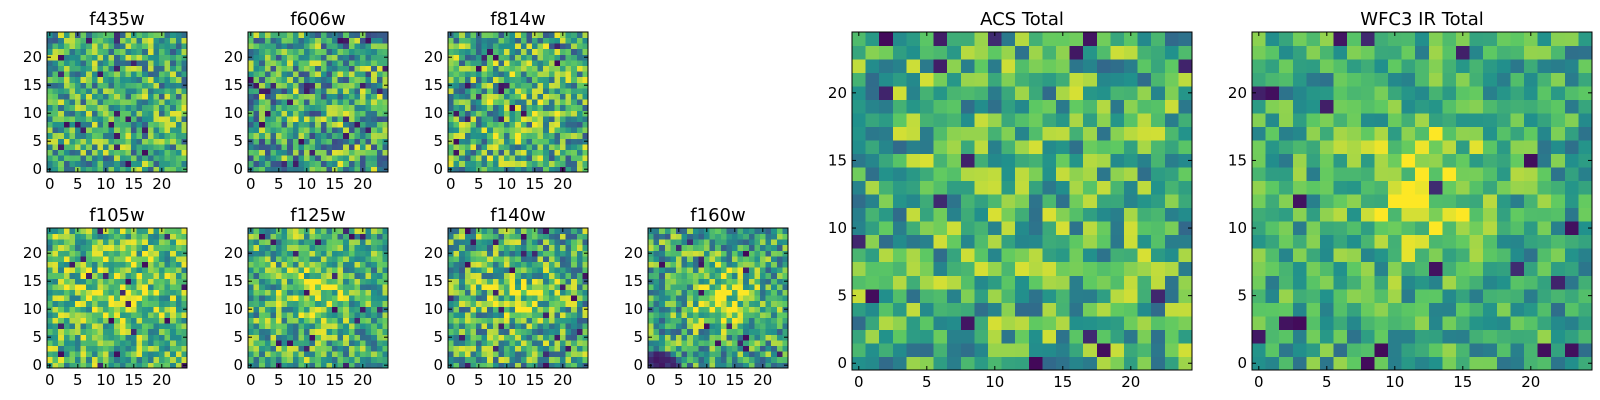  I want to click on panel-title: f435w, so click(116, 19).